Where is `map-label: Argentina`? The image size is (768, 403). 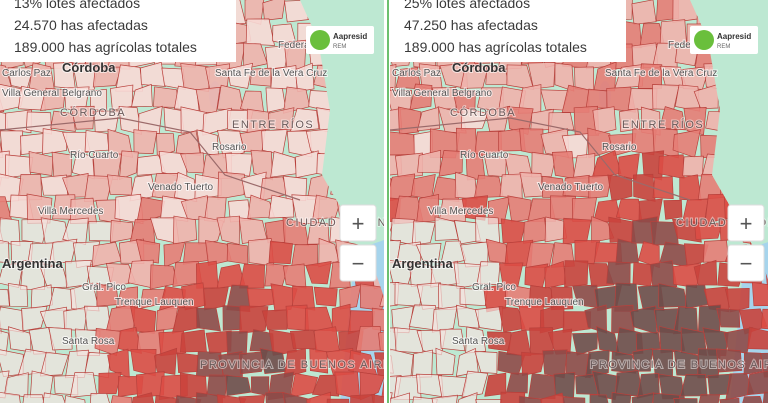
map-label: Argentina is located at coordinates (32, 263).